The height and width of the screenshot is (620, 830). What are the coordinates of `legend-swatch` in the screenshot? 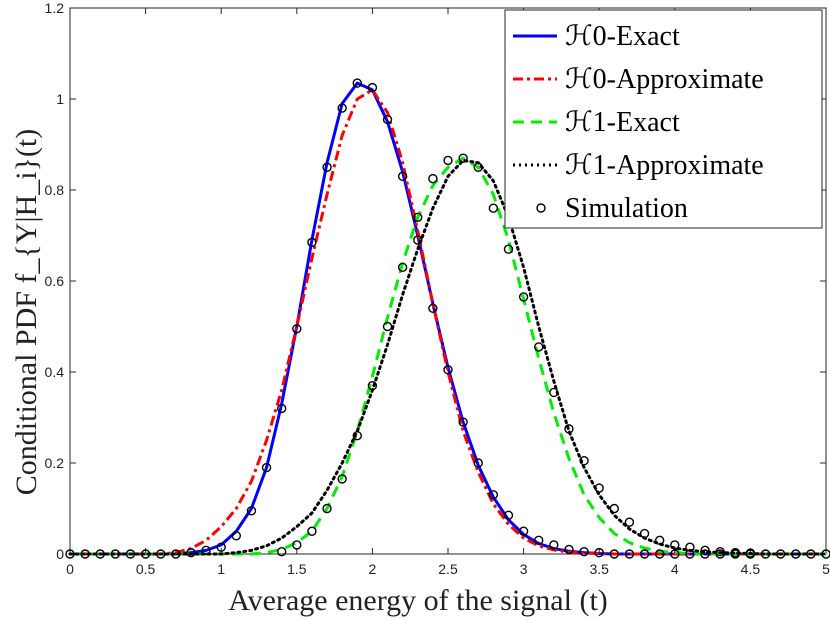 It's located at (541, 208).